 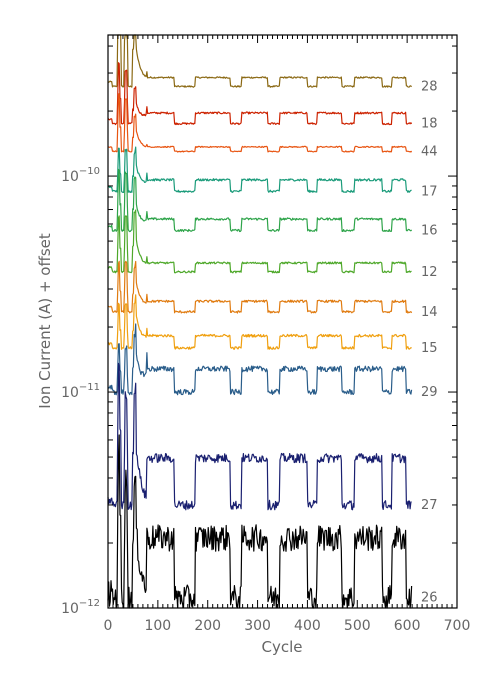 What do you see at coordinates (357, 626) in the screenshot?
I see `x-tick-label: 500` at bounding box center [357, 626].